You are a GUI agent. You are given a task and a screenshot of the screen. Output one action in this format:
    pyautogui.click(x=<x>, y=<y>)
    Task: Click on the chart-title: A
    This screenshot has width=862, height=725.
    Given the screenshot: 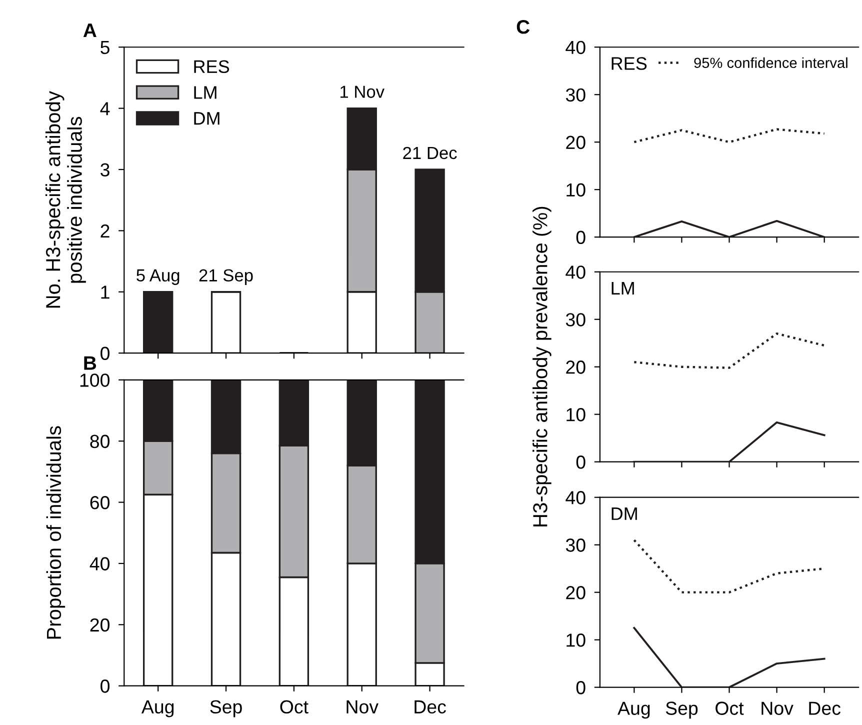 What is the action you would take?
    pyautogui.click(x=89, y=30)
    